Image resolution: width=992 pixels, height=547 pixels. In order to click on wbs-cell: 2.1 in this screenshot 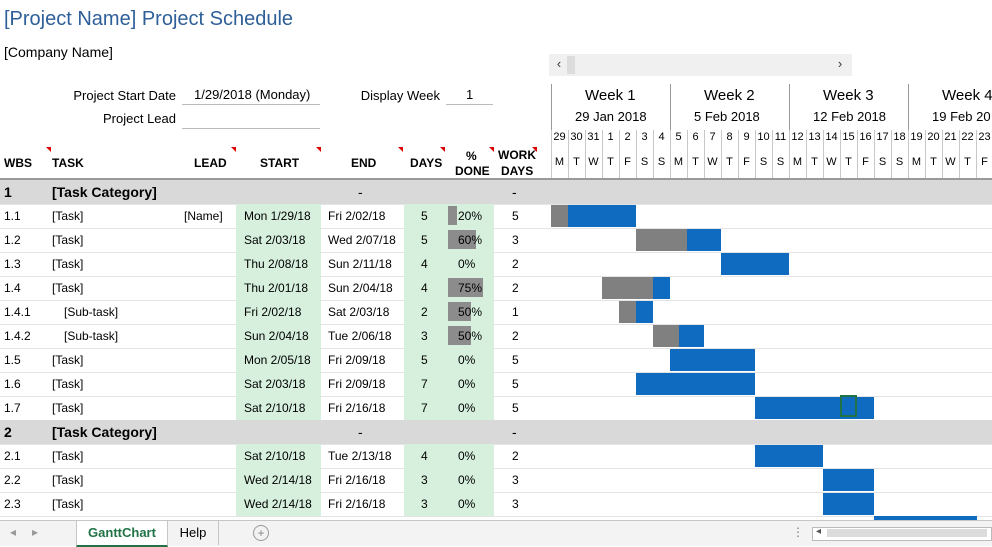, I will do `click(12, 456)`.